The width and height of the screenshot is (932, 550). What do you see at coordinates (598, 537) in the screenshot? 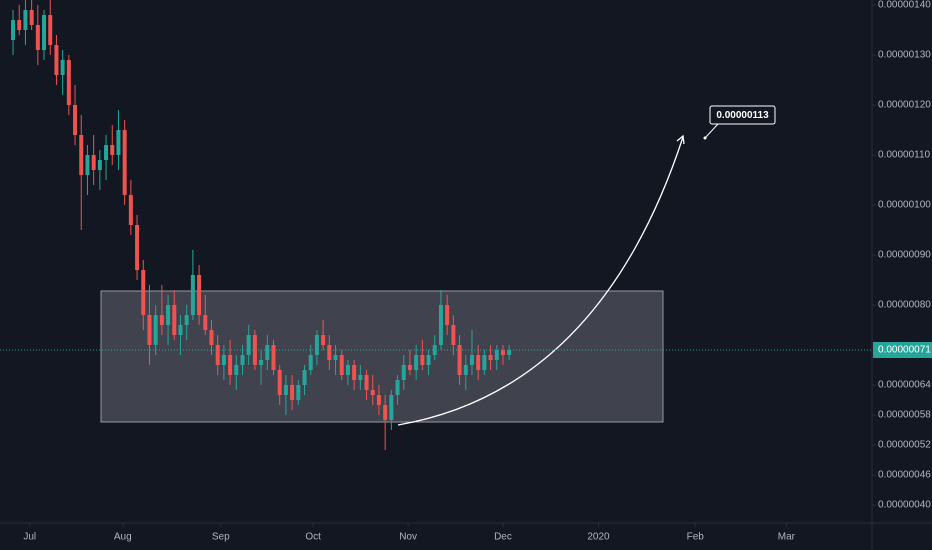
I see `x-tick-label: 2020` at bounding box center [598, 537].